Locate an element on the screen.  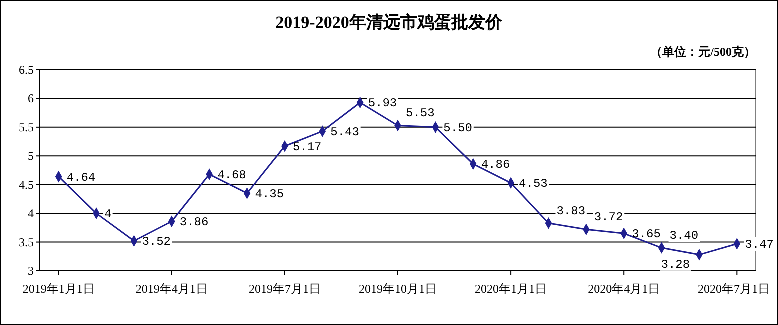
y-tick-label: 6 is located at coordinates (31, 99).